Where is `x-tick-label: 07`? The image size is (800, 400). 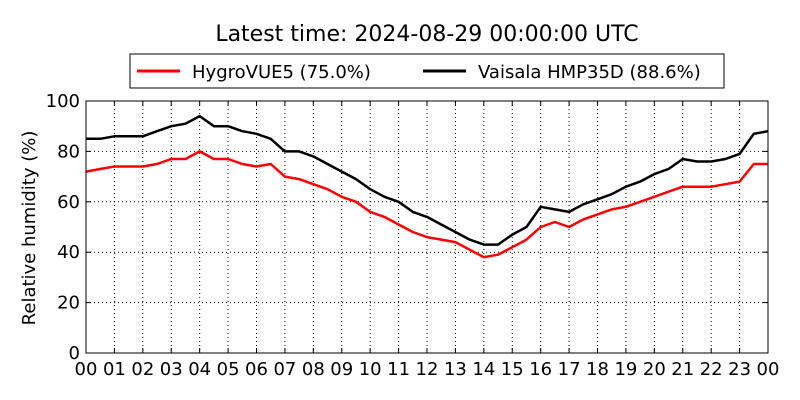
x-tick-label: 07 is located at coordinates (284, 369).